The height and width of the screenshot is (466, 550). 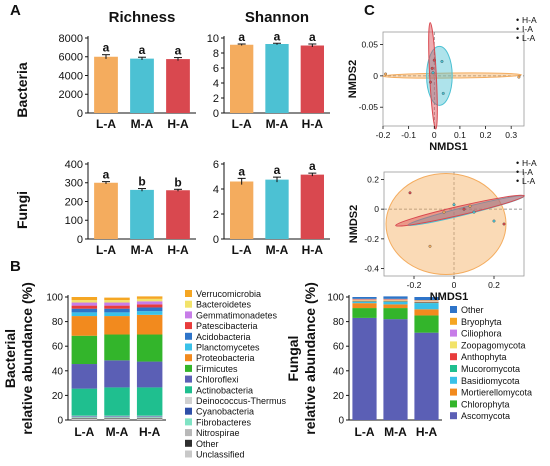 I want to click on legend-label: Other, so click(x=472, y=310).